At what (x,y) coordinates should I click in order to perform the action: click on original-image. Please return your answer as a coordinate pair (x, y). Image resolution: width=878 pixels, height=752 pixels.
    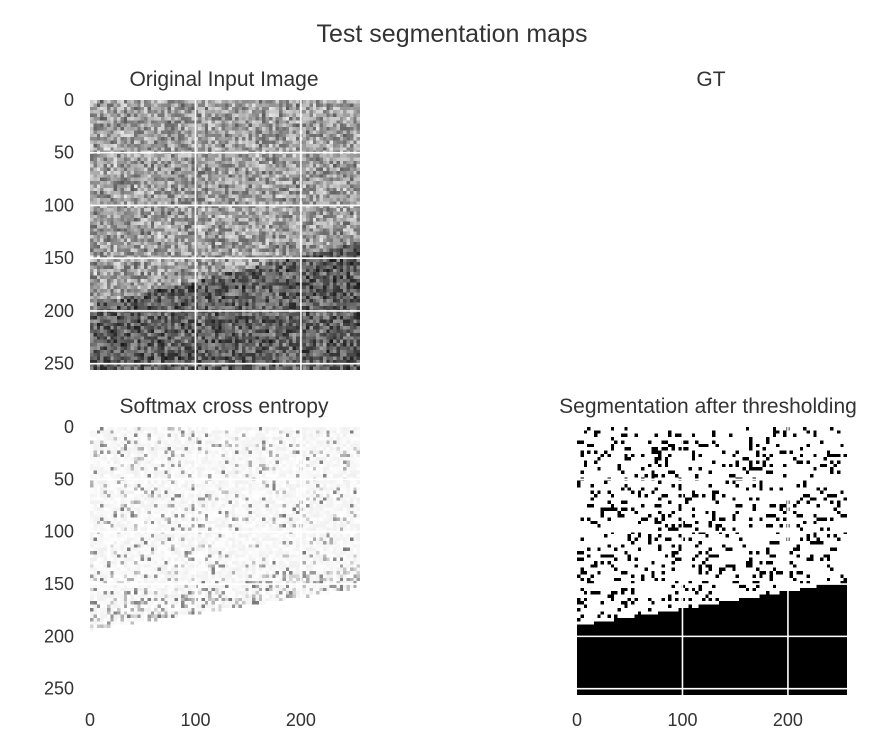
    Looking at the image, I should click on (225, 235).